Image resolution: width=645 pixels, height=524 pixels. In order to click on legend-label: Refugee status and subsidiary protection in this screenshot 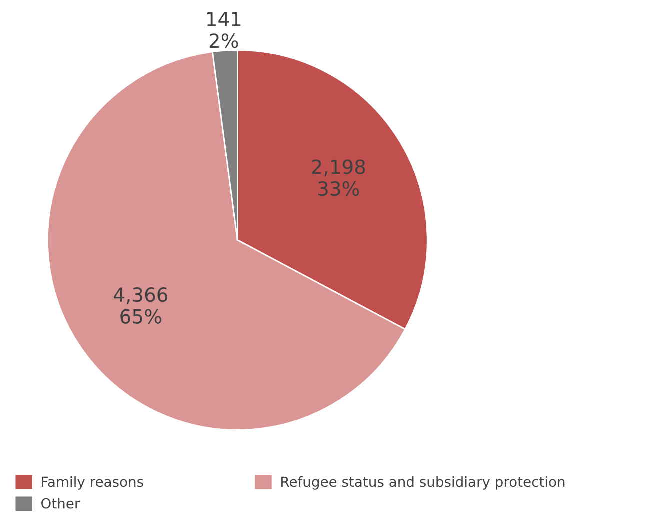, I will do `click(423, 483)`.